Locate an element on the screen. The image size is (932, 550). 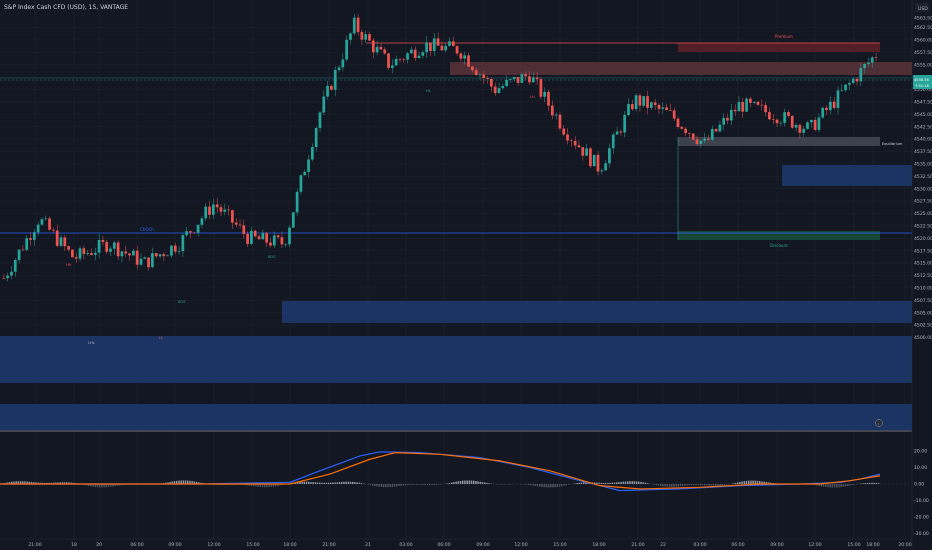
price-tick-label: 4507.50 is located at coordinates (923, 301).